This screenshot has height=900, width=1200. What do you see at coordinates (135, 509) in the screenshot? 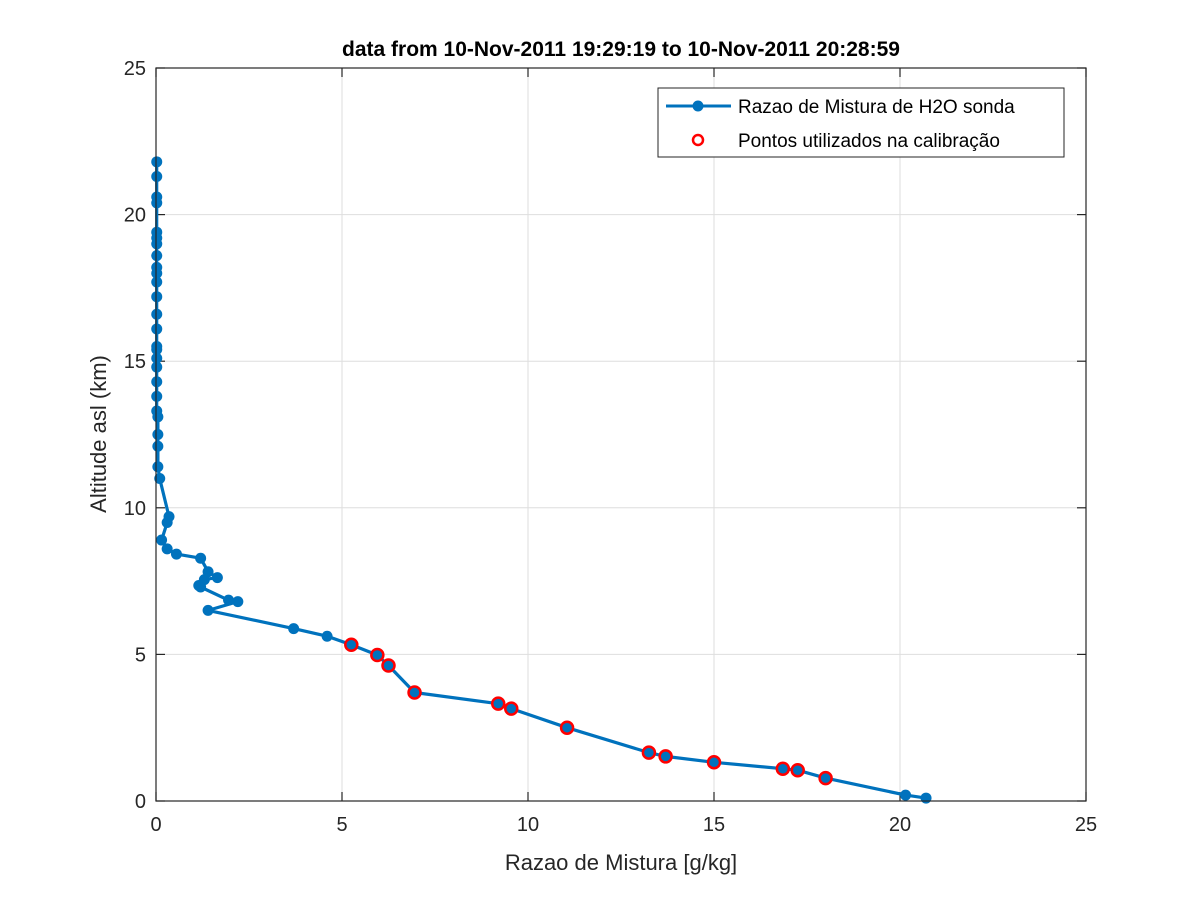
I see `y-tick-label-2: 10` at bounding box center [135, 509].